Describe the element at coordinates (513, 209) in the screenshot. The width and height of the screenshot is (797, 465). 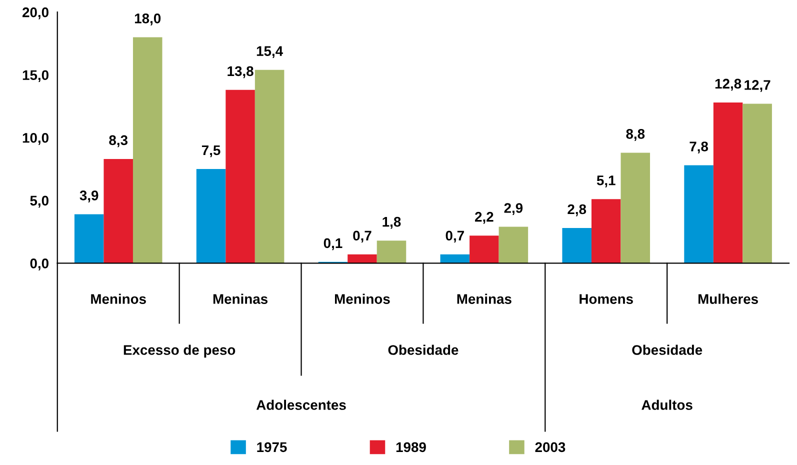
I see `data-label: 2,9` at that location.